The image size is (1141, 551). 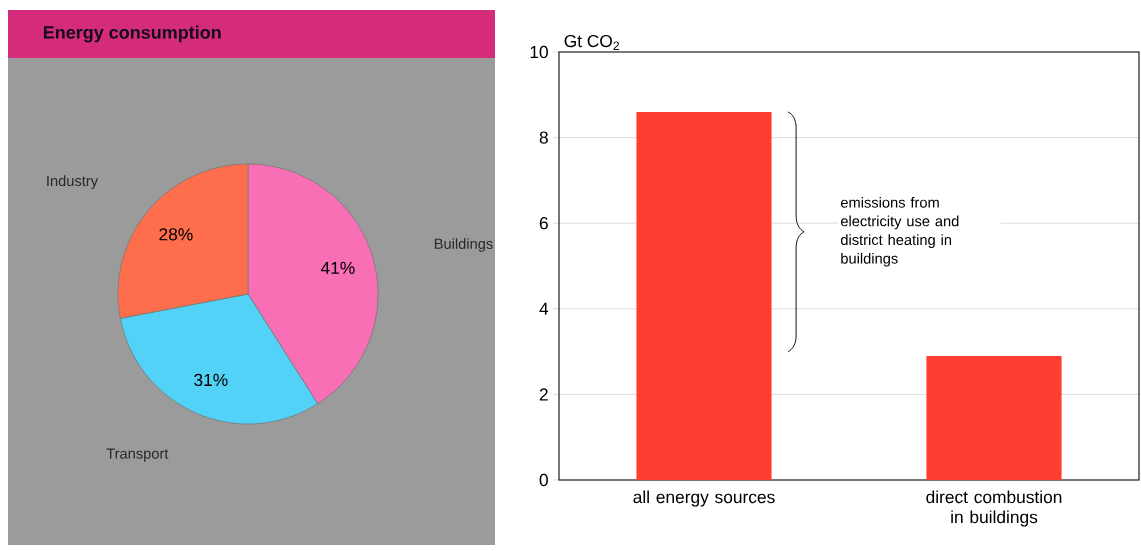 What do you see at coordinates (591, 42) in the screenshot?
I see `y-axis-title: Gt CO$_{2}$` at bounding box center [591, 42].